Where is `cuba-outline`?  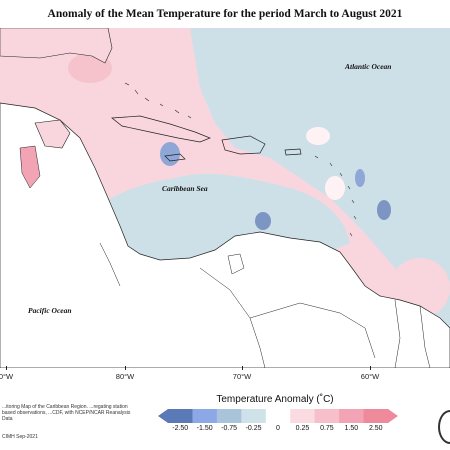 cuba-outline is located at coordinates (161, 129).